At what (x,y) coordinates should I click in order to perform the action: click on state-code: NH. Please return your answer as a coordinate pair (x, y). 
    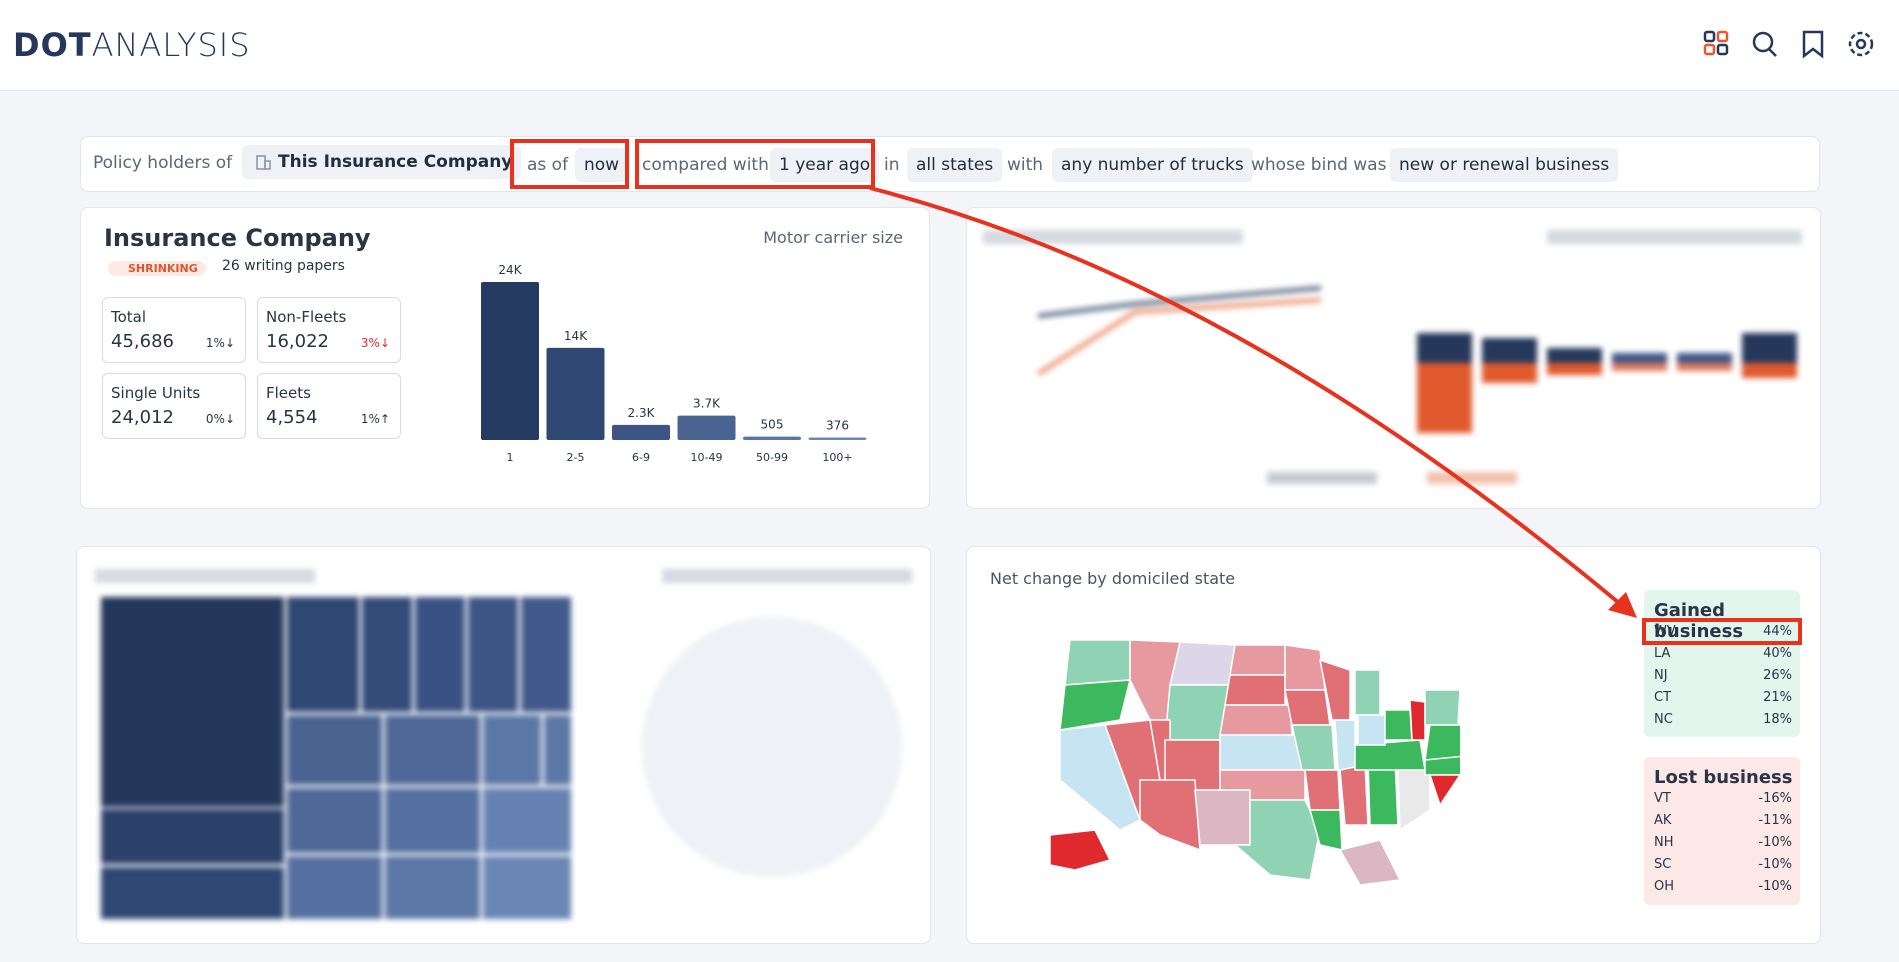
    Looking at the image, I should click on (1664, 842).